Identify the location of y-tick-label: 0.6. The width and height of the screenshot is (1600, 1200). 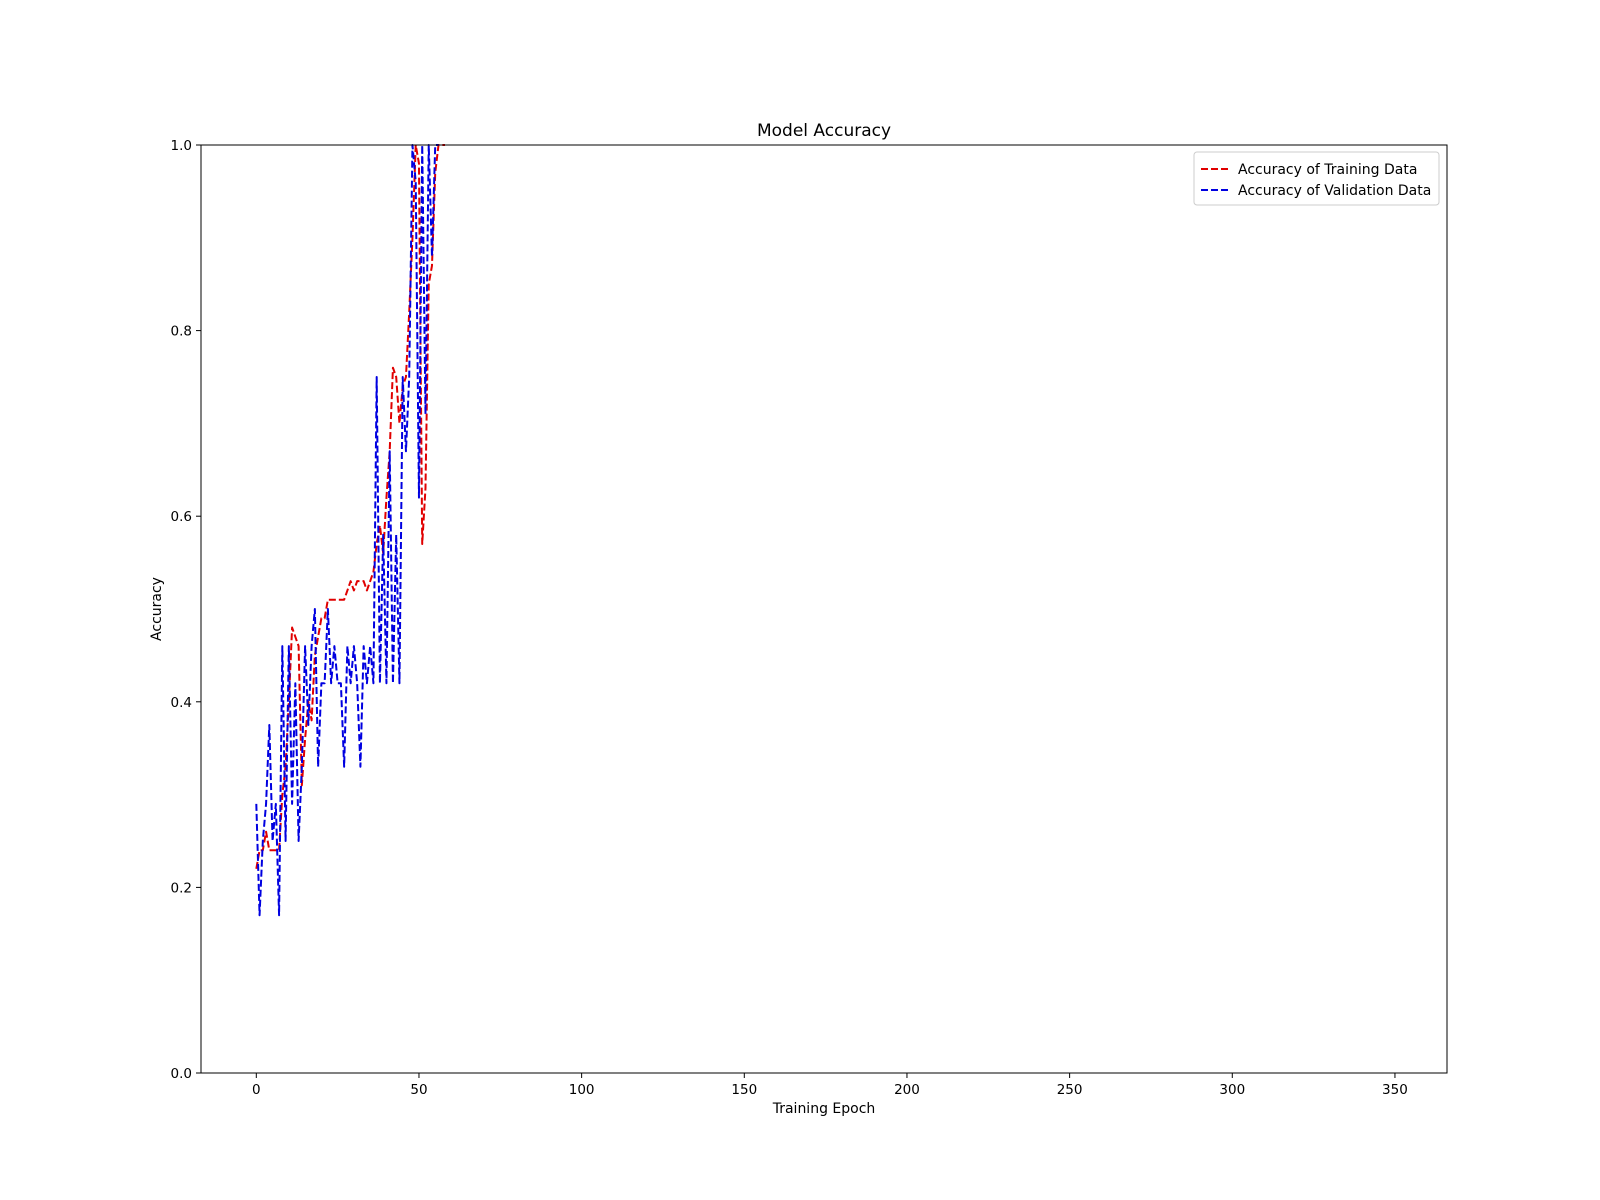
(181, 517).